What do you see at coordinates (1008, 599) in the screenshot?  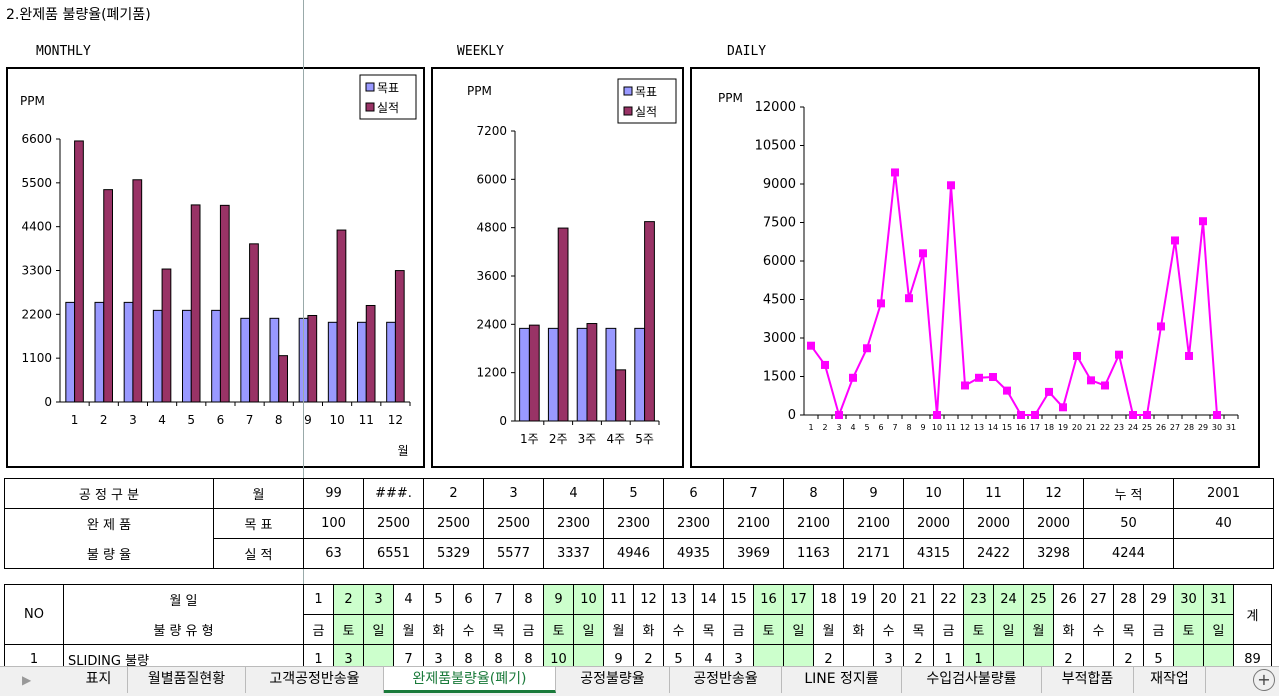 I see `day-header: 24` at bounding box center [1008, 599].